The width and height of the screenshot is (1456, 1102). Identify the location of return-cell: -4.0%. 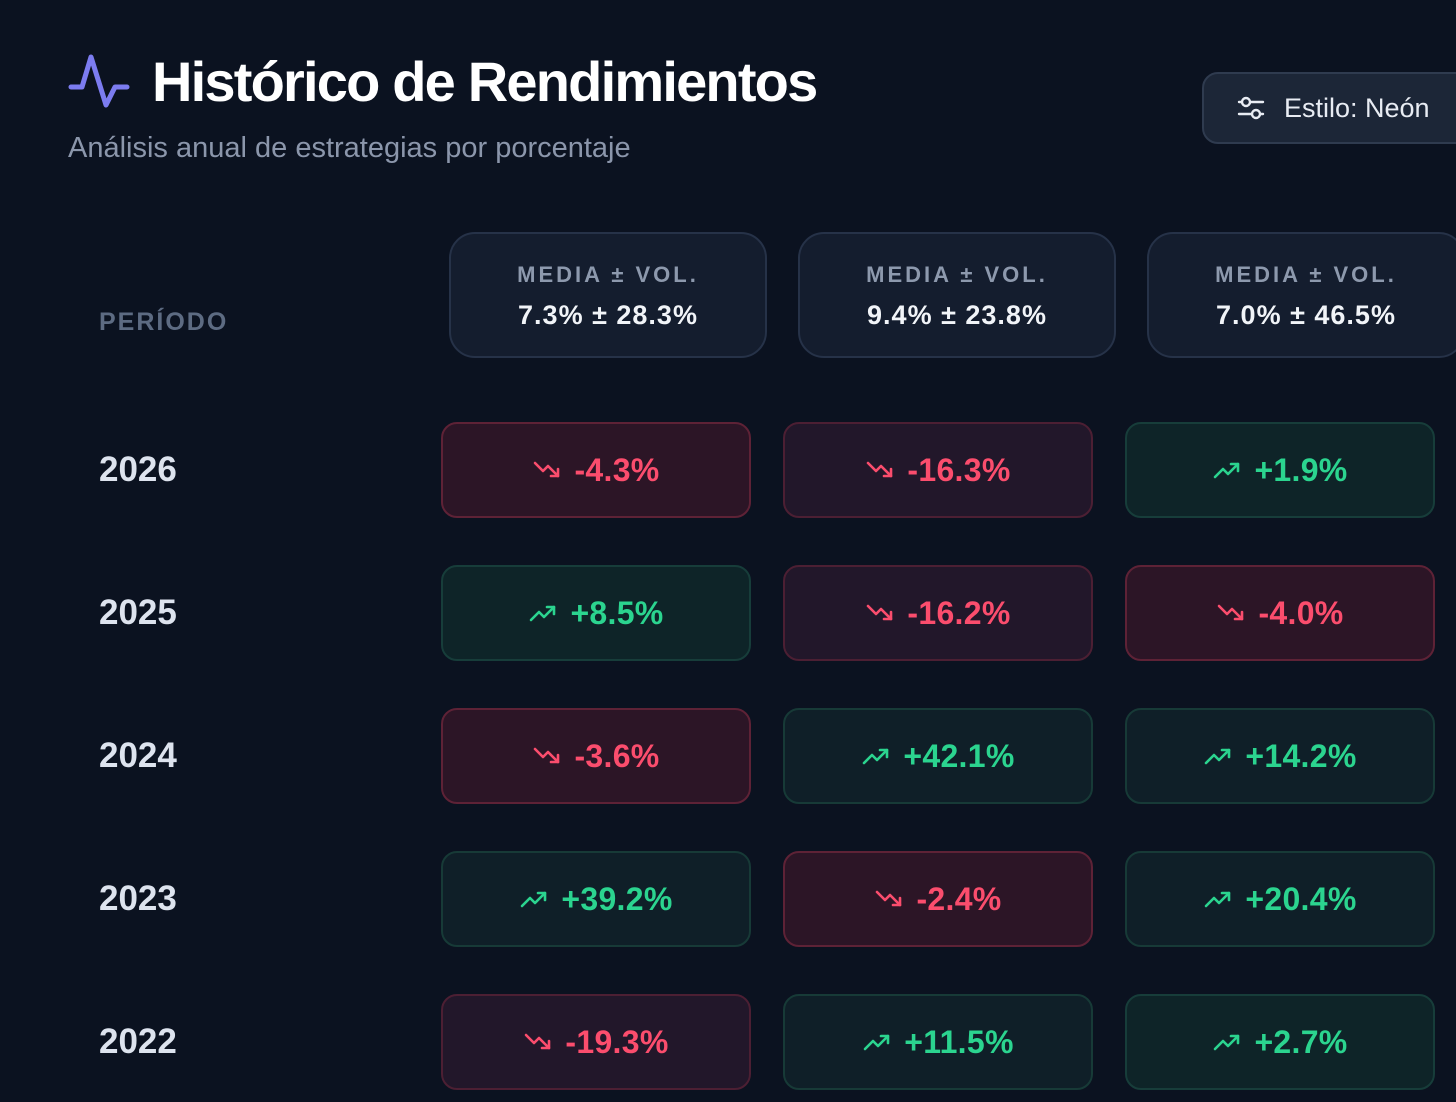
(1280, 613).